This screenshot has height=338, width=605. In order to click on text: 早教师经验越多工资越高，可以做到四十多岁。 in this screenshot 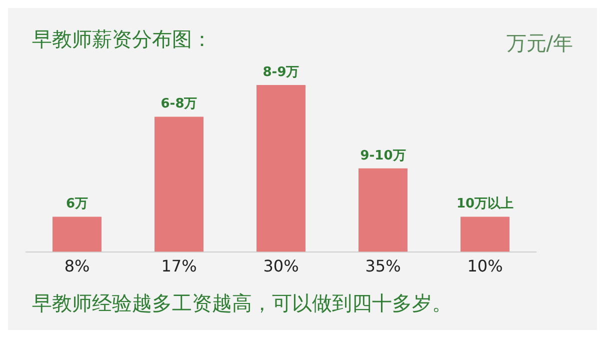, I will do `click(242, 303)`.